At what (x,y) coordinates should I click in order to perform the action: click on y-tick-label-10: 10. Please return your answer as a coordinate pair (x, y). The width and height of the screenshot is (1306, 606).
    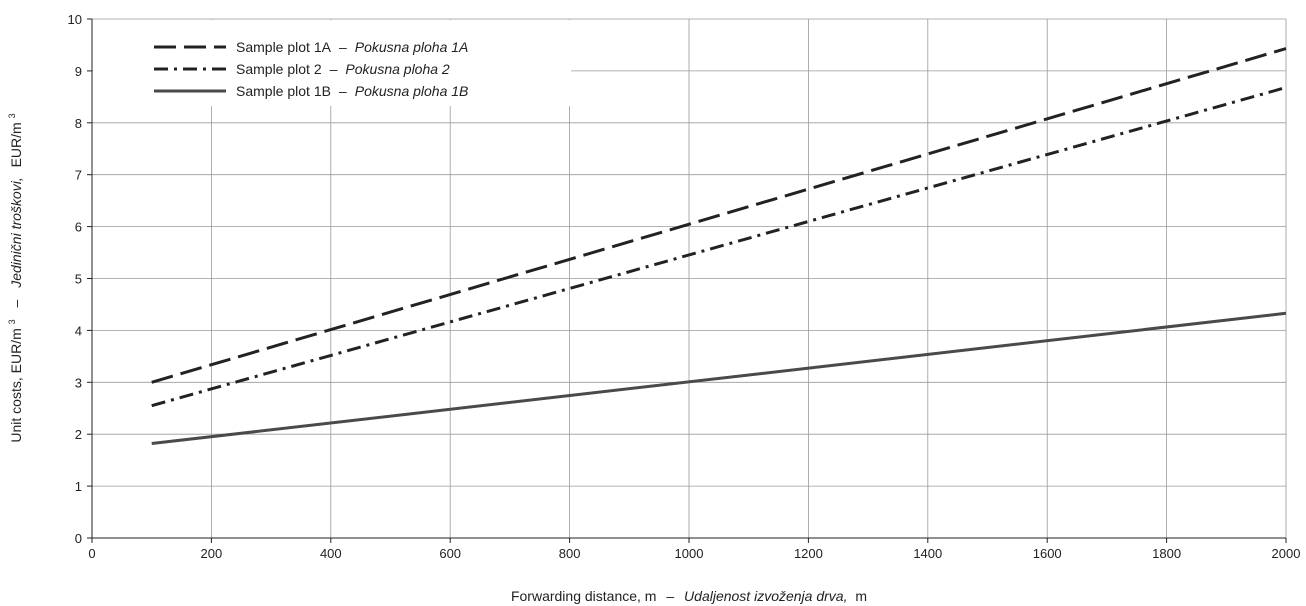
    Looking at the image, I should click on (75, 19).